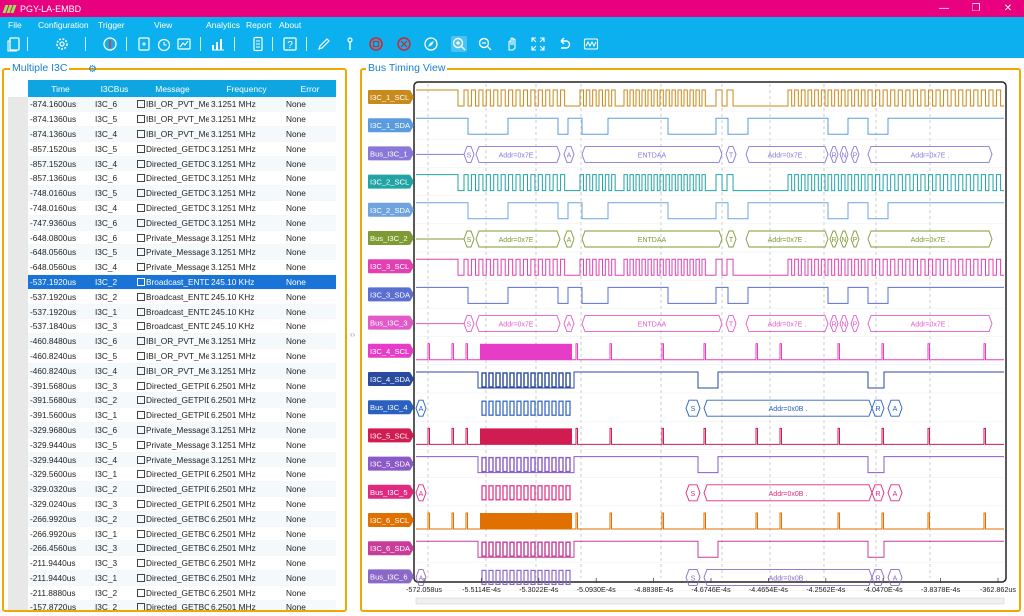 The image size is (1024, 616). What do you see at coordinates (63, 25) in the screenshot?
I see `menu-configuration: Configuration` at bounding box center [63, 25].